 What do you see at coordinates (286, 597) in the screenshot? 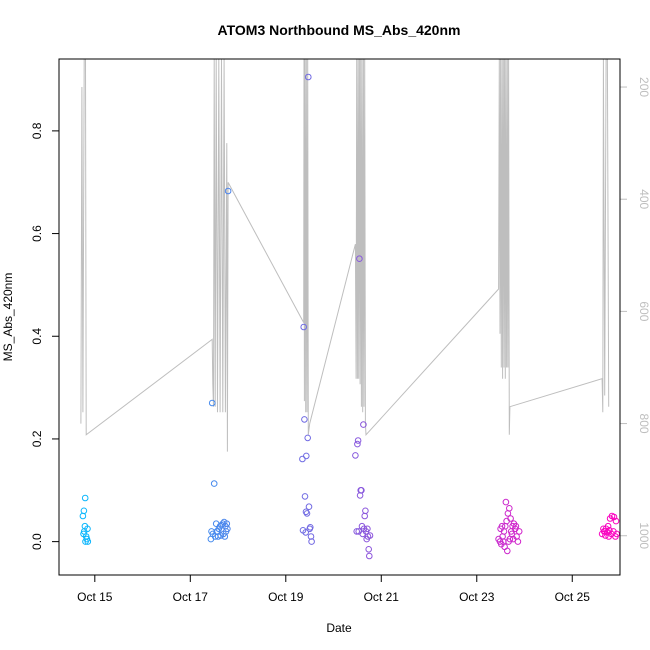
I see `x-tick-label: Oct 19` at bounding box center [286, 597].